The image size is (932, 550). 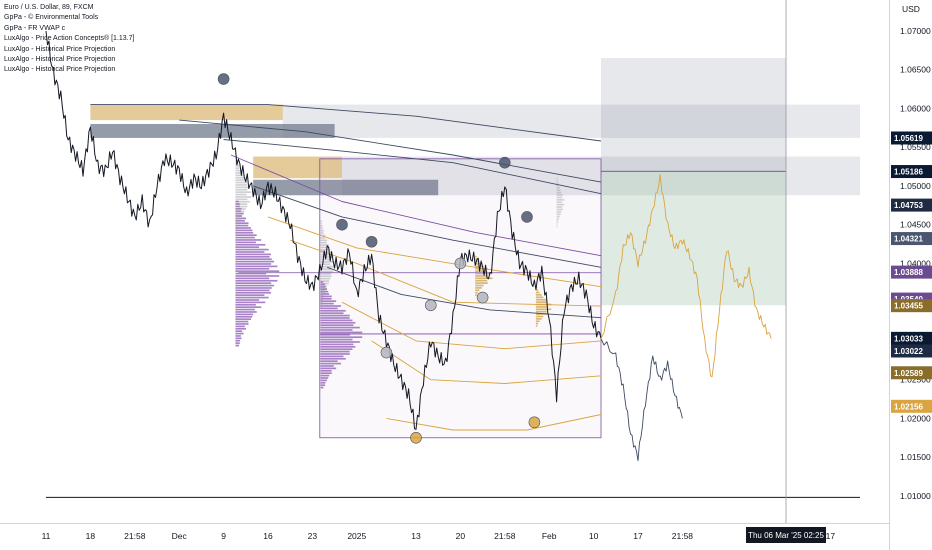 What do you see at coordinates (915, 225) in the screenshot?
I see `y-tick-label: 1.04500` at bounding box center [915, 225].